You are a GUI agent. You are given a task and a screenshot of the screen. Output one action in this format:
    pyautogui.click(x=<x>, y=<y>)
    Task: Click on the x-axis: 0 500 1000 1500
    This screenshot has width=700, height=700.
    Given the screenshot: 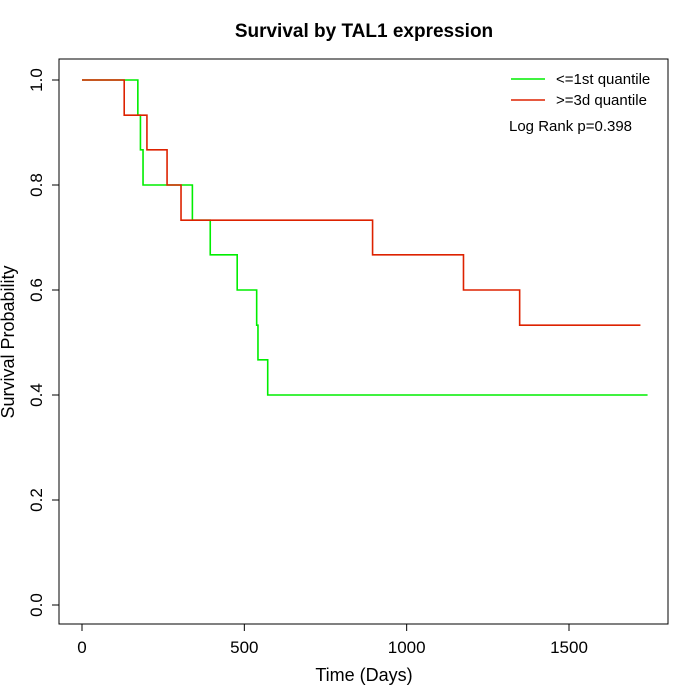 What is the action you would take?
    pyautogui.click(x=332, y=640)
    